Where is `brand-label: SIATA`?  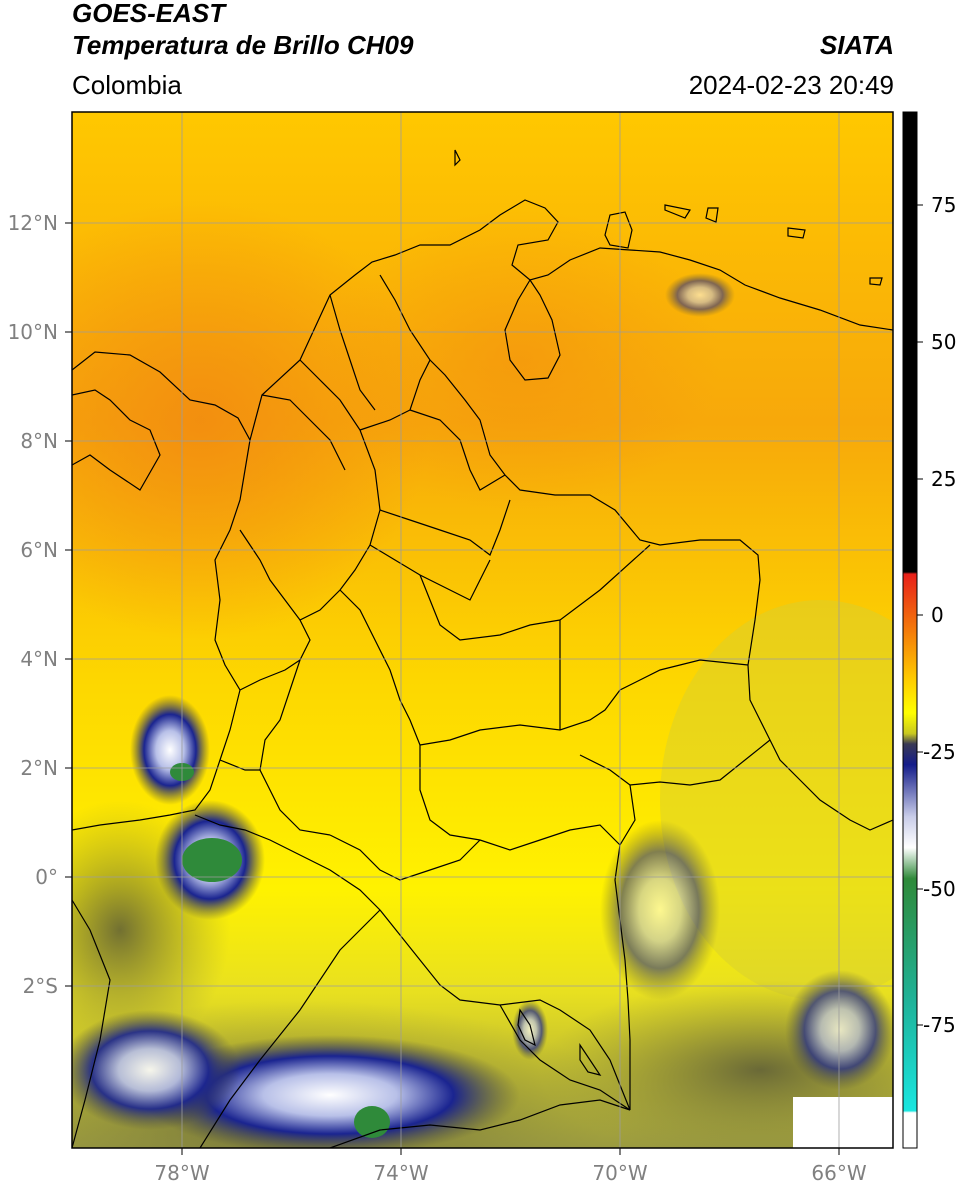 brand-label: SIATA is located at coordinates (856, 45).